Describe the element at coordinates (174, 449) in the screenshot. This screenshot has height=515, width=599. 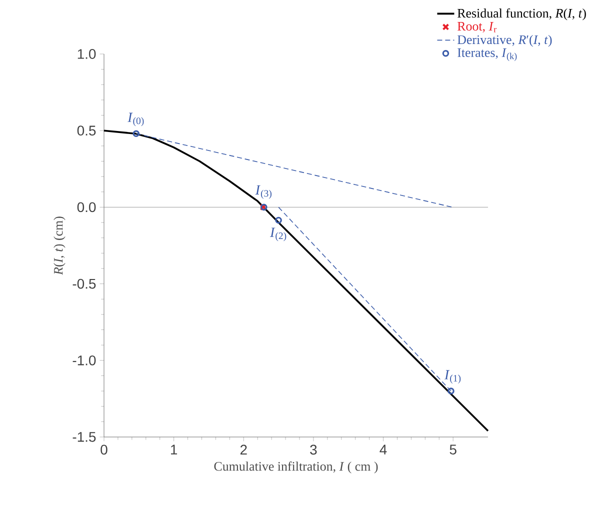
I see `x-tick-label: 1` at that location.